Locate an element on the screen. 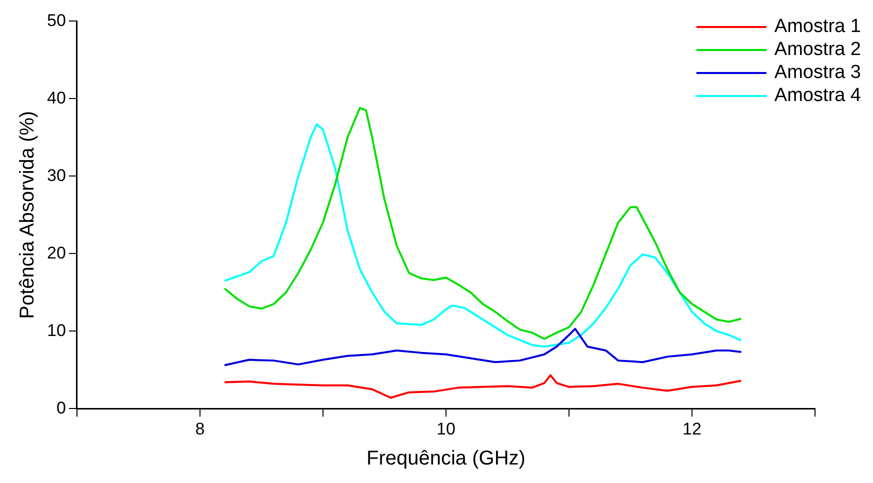 The height and width of the screenshot is (483, 873). legend-label: Amostra 3 is located at coordinates (818, 73).